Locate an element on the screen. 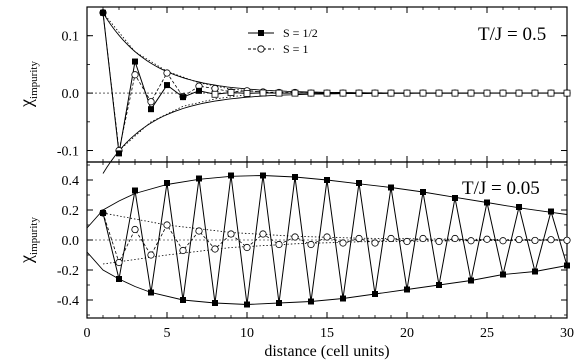 This screenshot has height=362, width=582. x-tick-label: 15 is located at coordinates (327, 333).